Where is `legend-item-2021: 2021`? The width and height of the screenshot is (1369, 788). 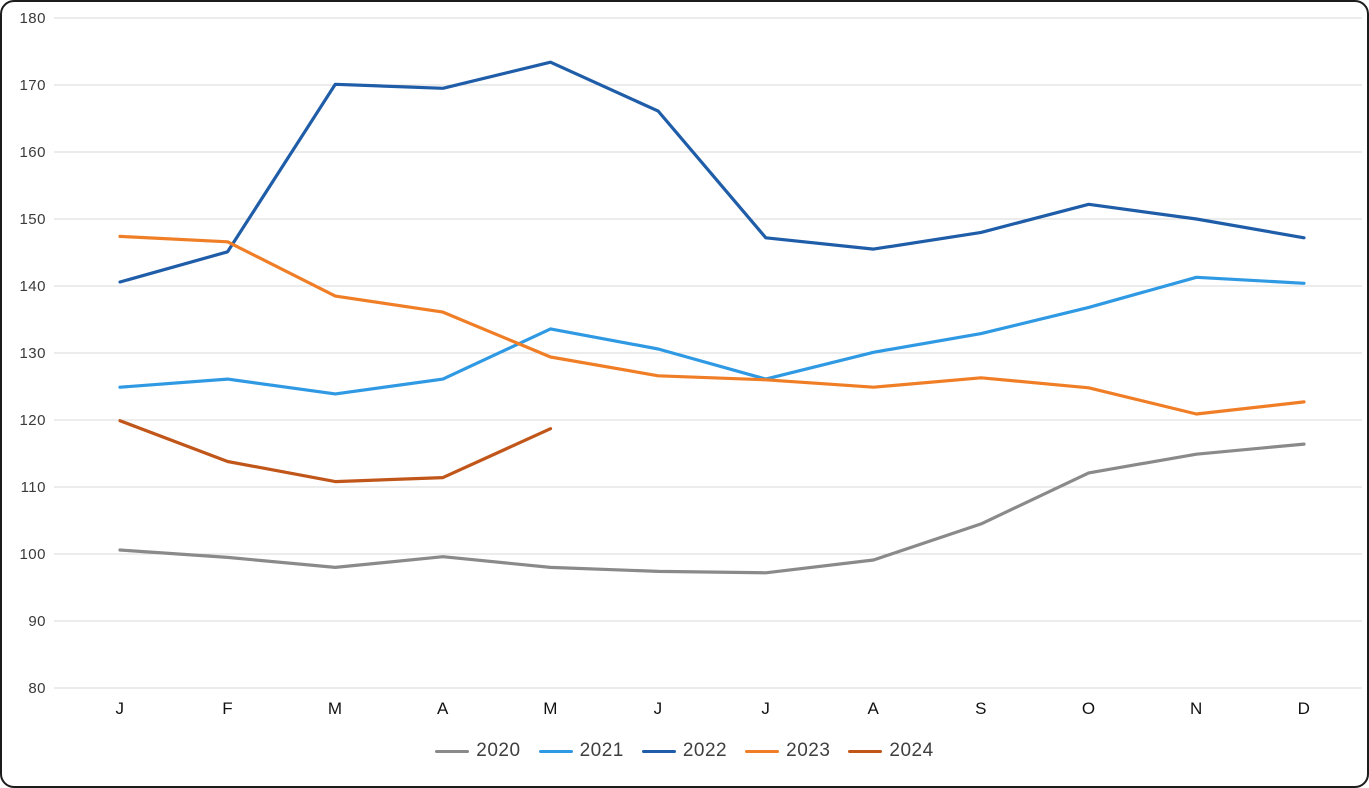 legend-item-2021: 2021 is located at coordinates (581, 751).